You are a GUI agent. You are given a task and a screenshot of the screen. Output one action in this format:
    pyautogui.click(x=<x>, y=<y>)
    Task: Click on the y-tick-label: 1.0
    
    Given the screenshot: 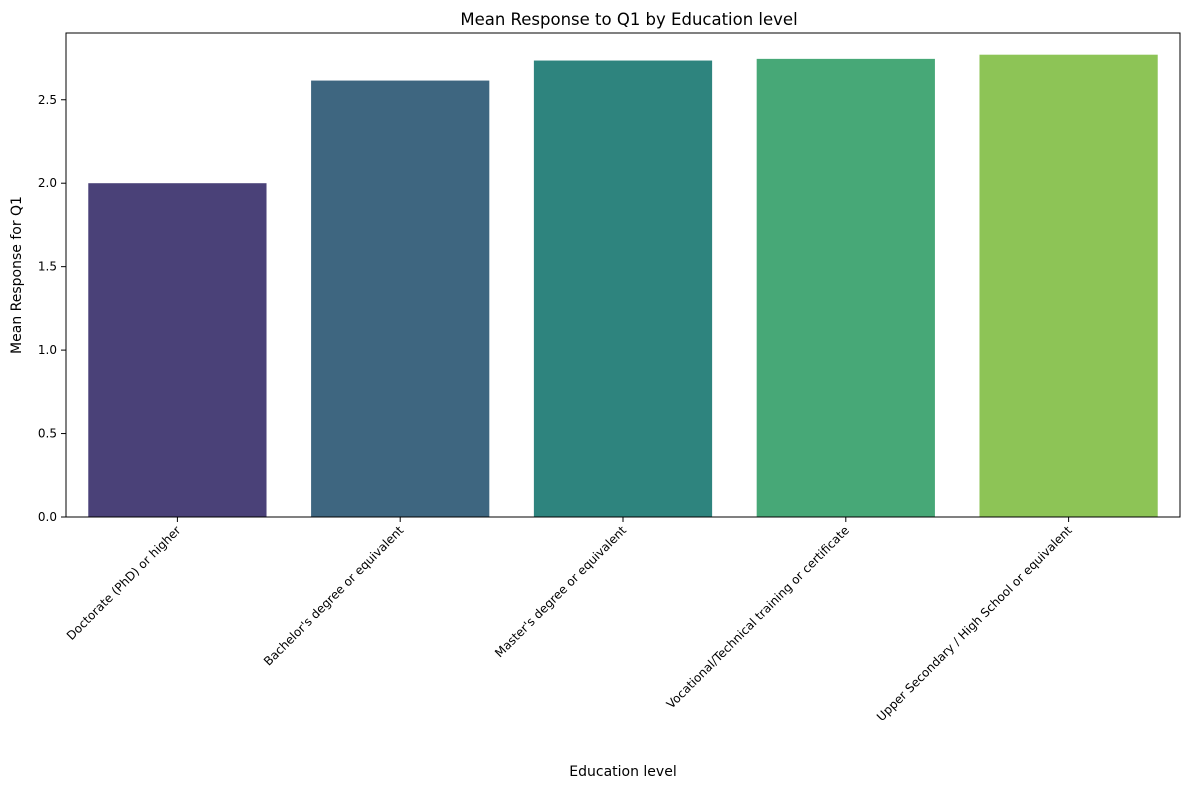 What is the action you would take?
    pyautogui.click(x=47, y=350)
    